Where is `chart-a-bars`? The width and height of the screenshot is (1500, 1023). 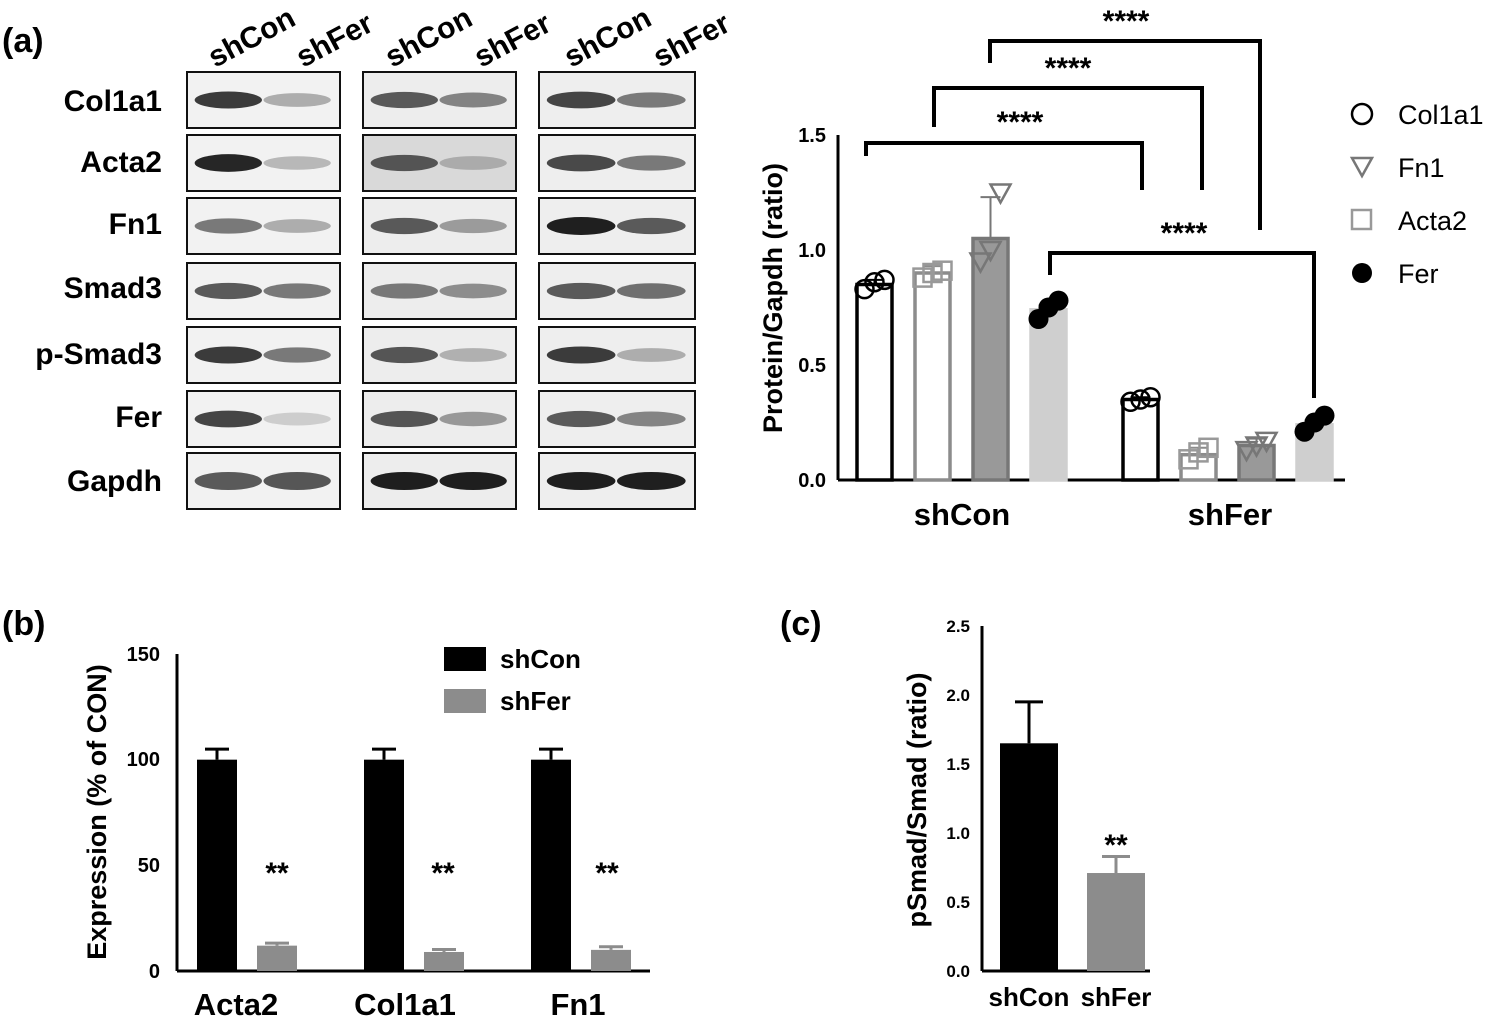
chart-a-bars is located at coordinates (1094, 339).